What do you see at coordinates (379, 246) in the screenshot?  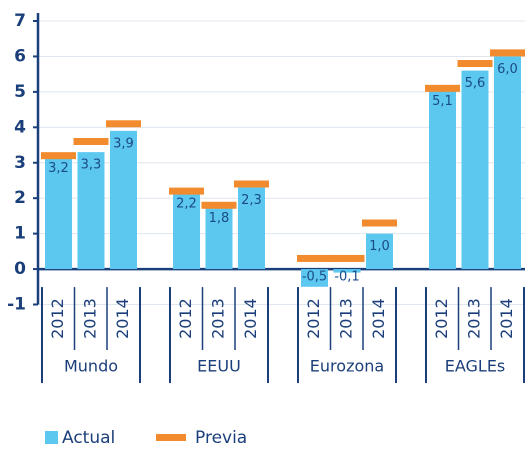 I see `value-label: 1,0` at bounding box center [379, 246].